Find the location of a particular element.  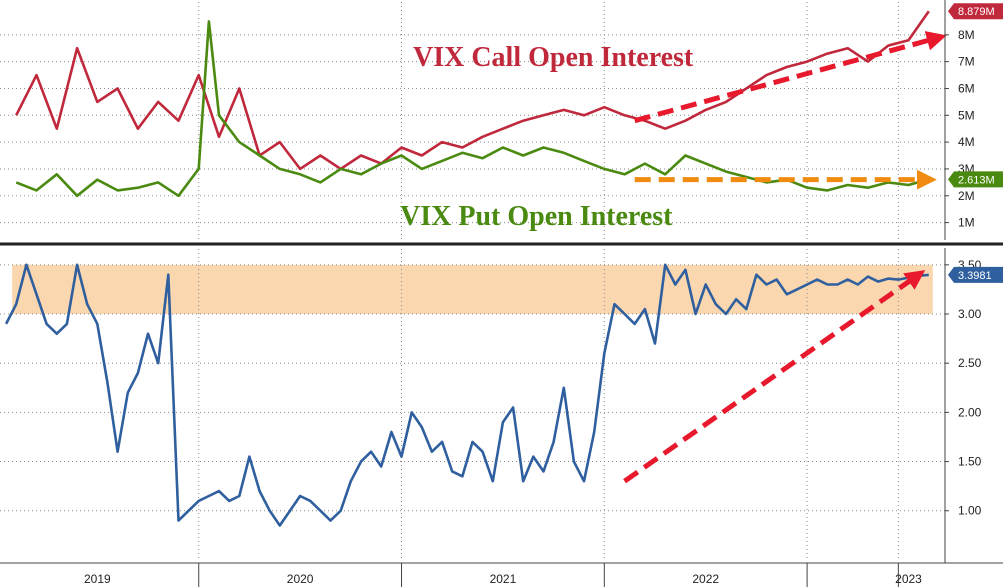

top-value-badge-label: 8.879M is located at coordinates (976, 12).